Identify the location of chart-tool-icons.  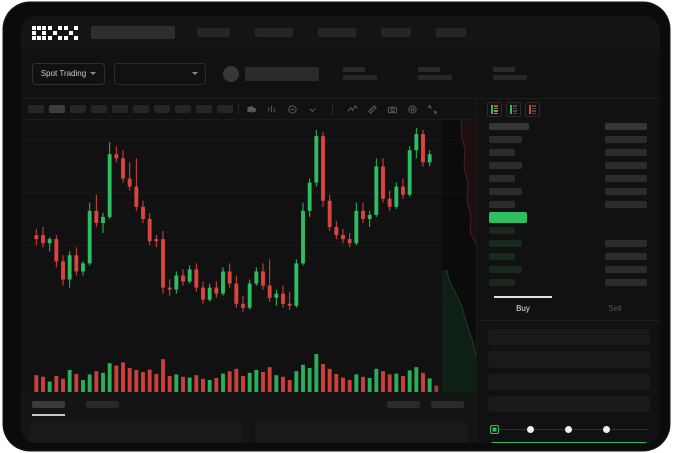
(342, 109).